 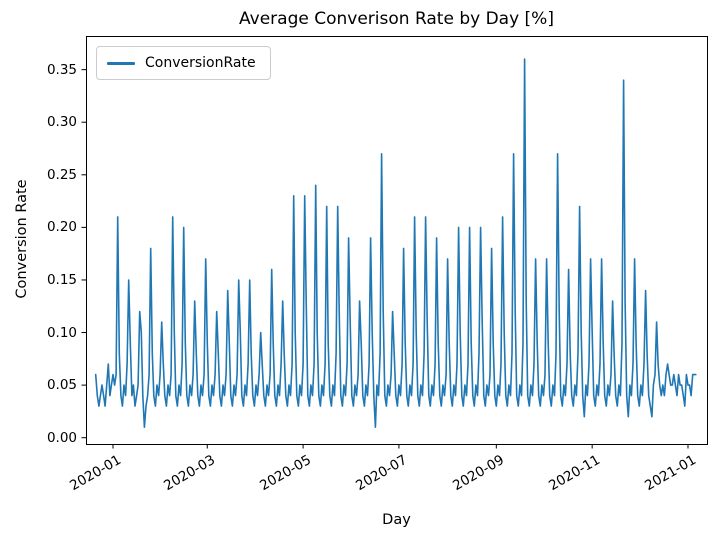 What do you see at coordinates (61, 227) in the screenshot?
I see `y-tick-label: 0.20` at bounding box center [61, 227].